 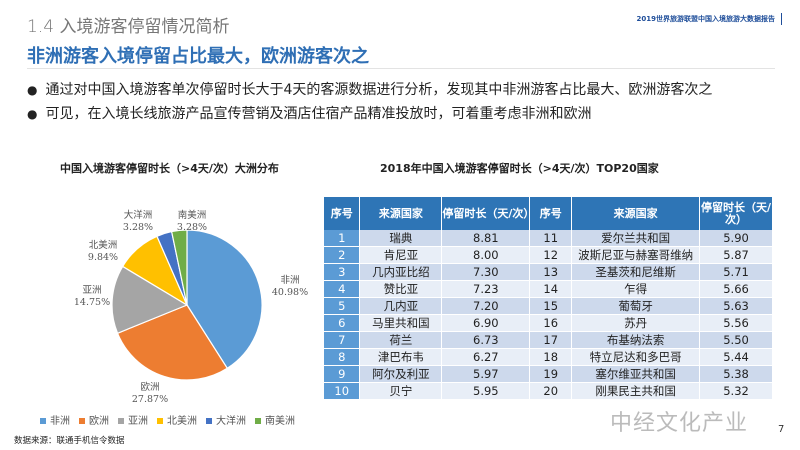 I want to click on slice-label: 亚洲 14.75%, so click(x=92, y=297).